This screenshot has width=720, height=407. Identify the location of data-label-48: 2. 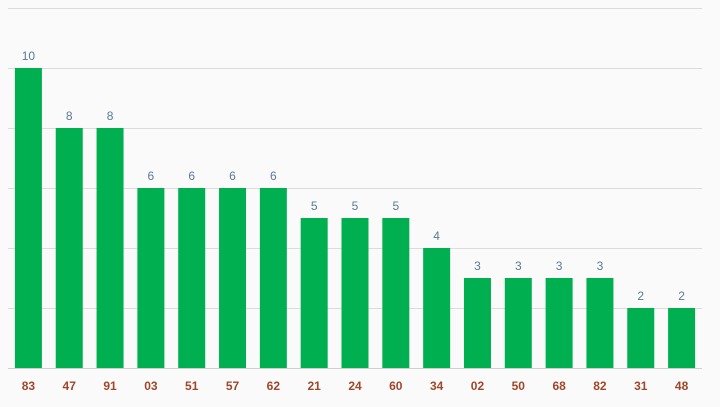
(681, 296).